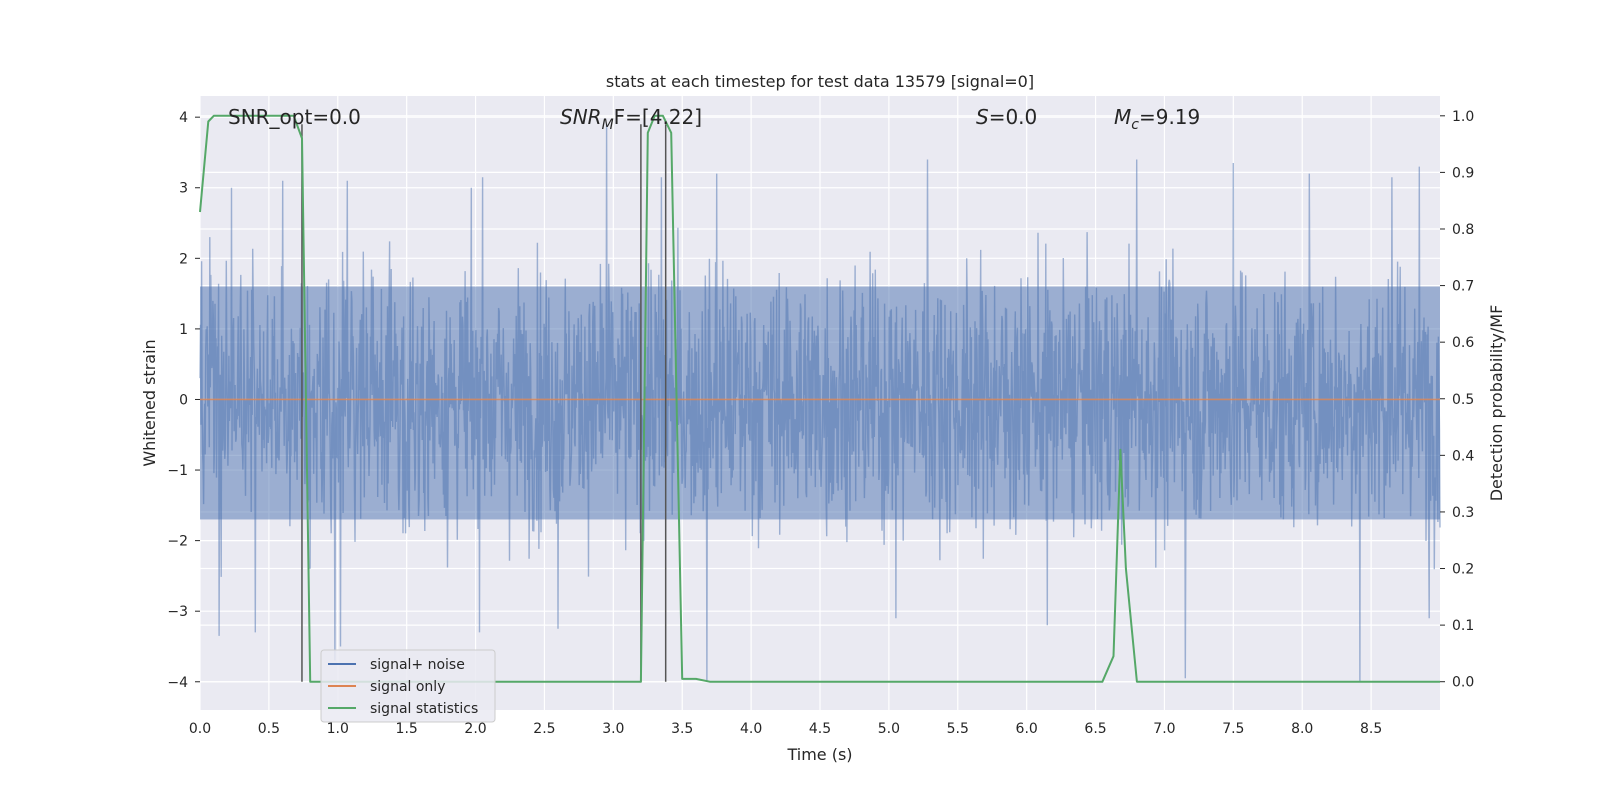 The image size is (1600, 800). I want to click on annotation-mc-main: M, so click(1122, 117).